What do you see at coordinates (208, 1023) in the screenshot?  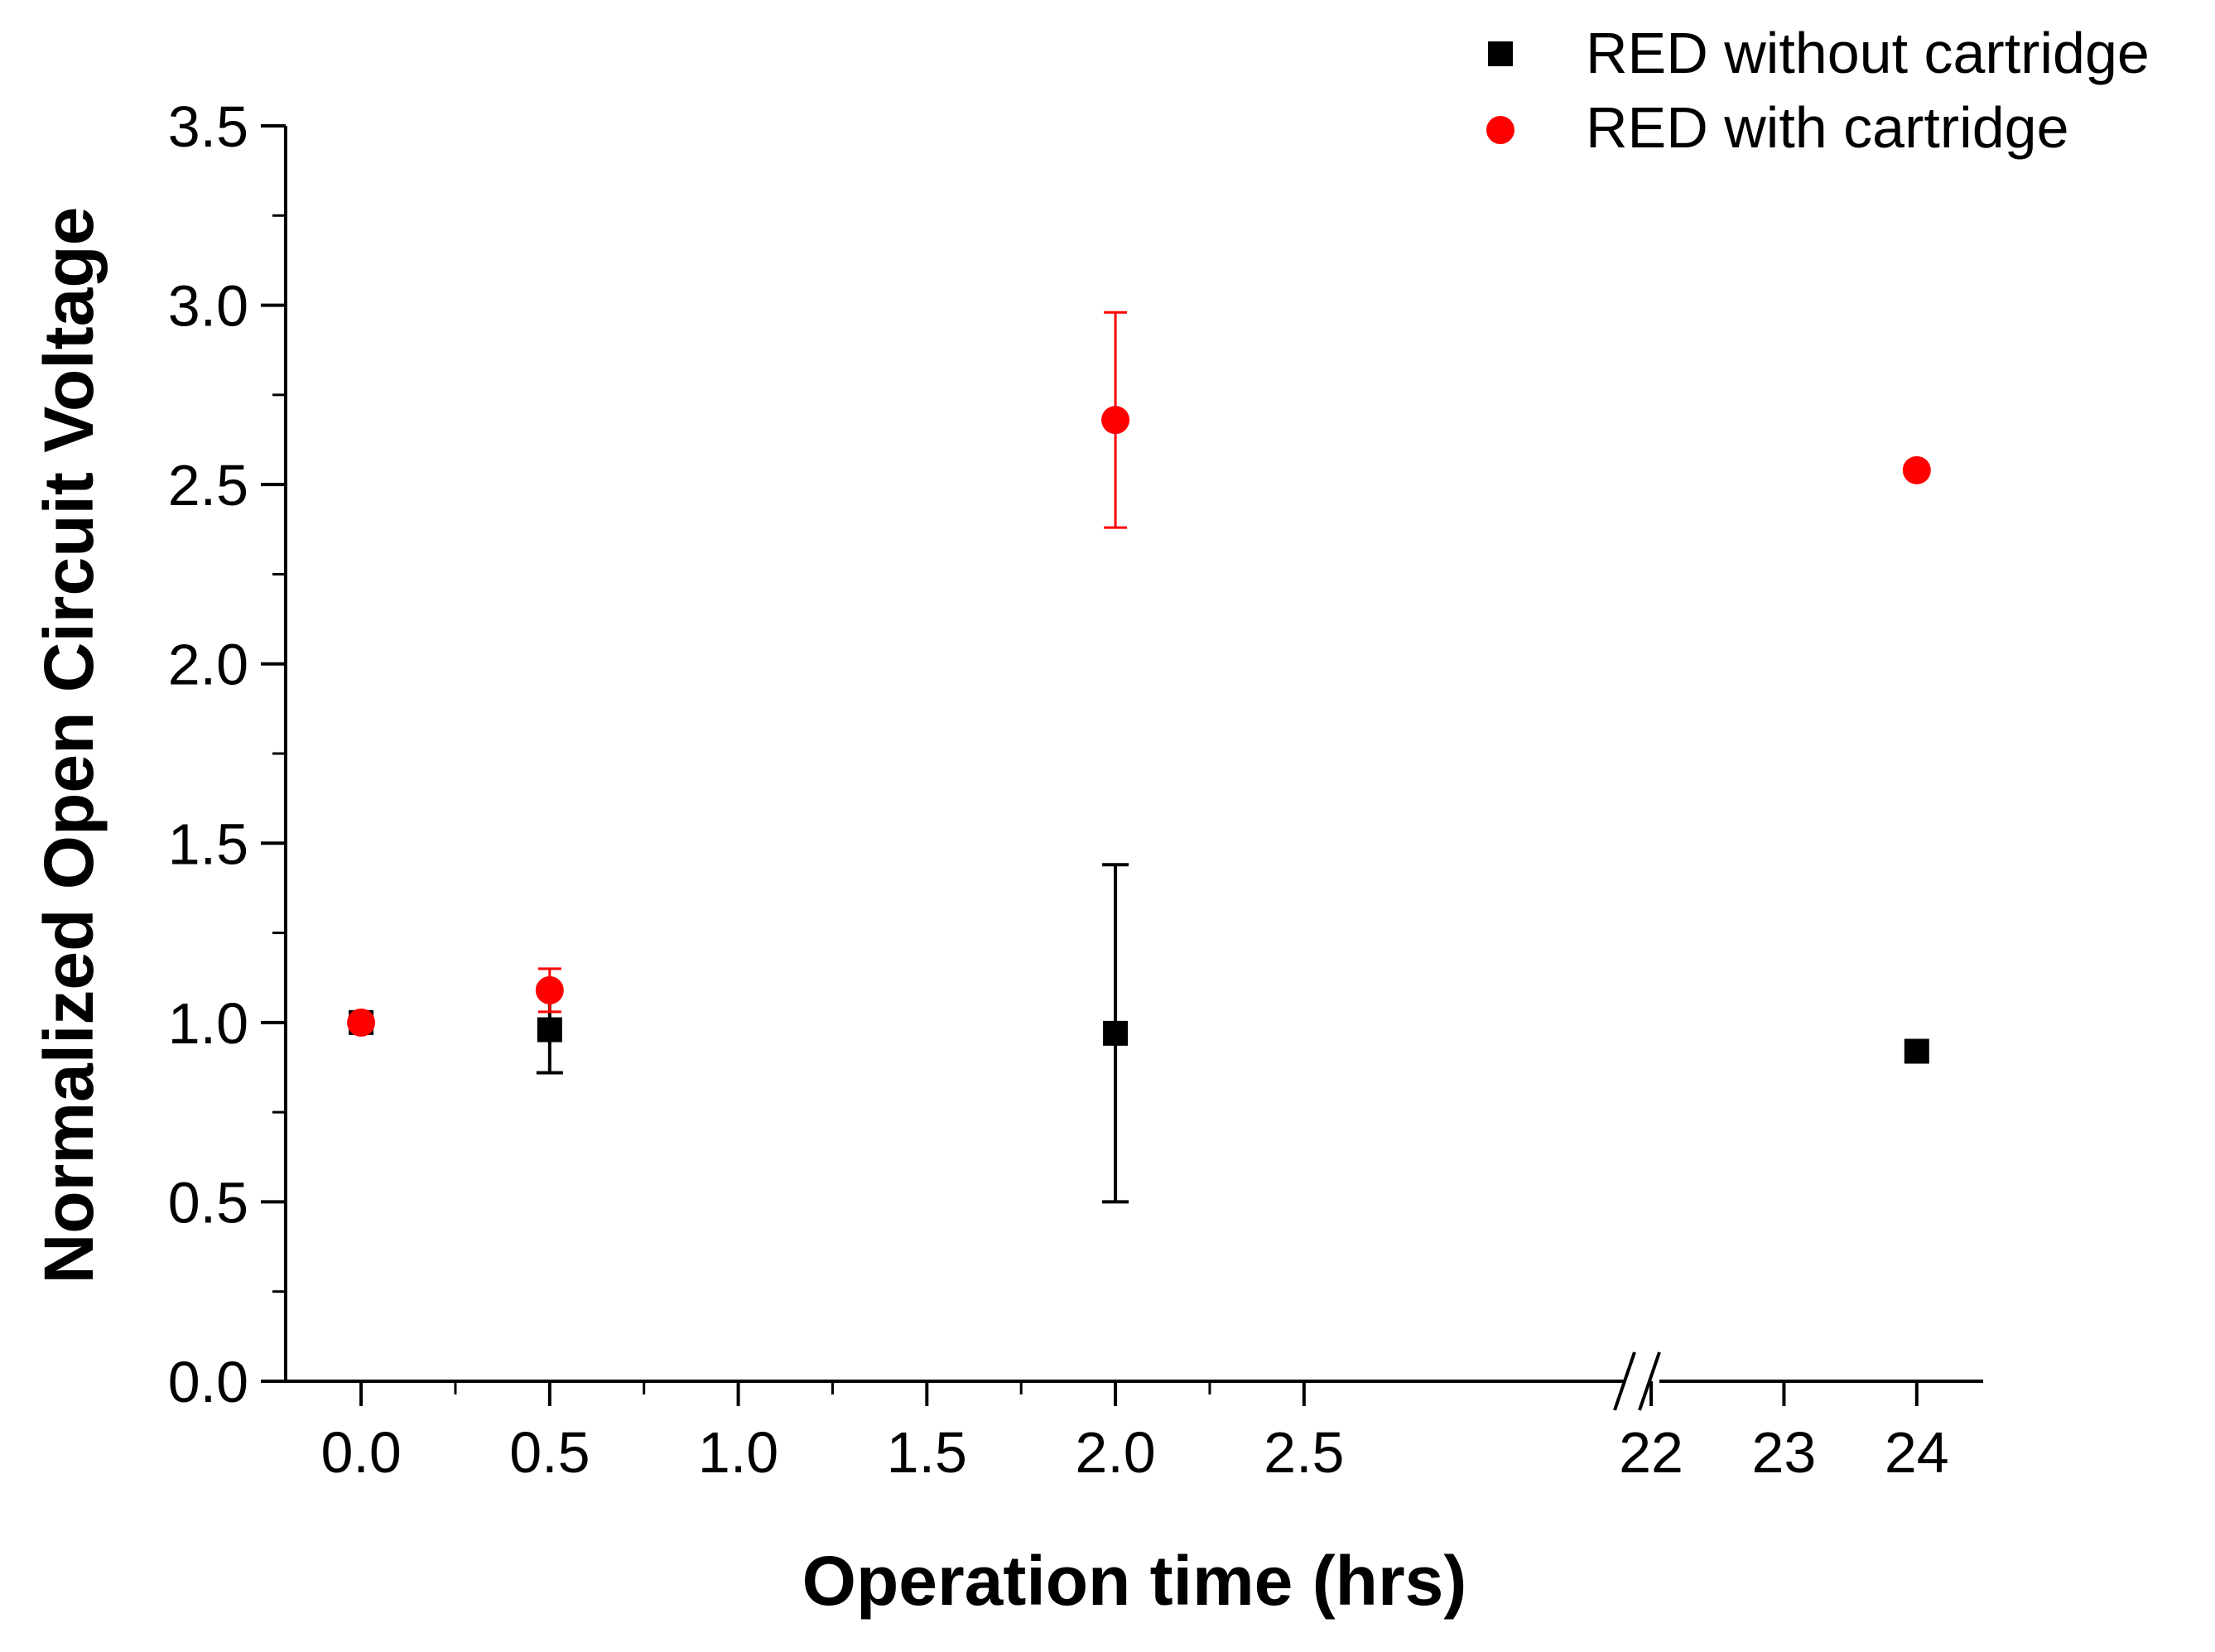 I see `y-tick-label: 1.0` at bounding box center [208, 1023].